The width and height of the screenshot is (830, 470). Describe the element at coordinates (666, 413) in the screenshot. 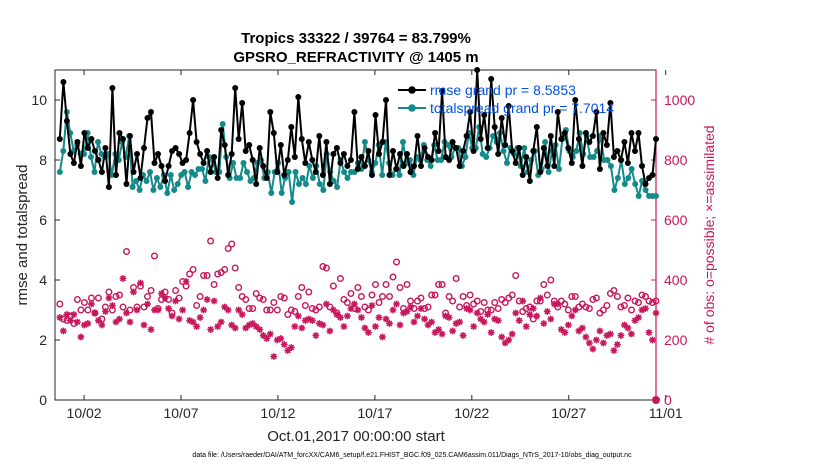

I see `x-tick-label: 11/01` at that location.